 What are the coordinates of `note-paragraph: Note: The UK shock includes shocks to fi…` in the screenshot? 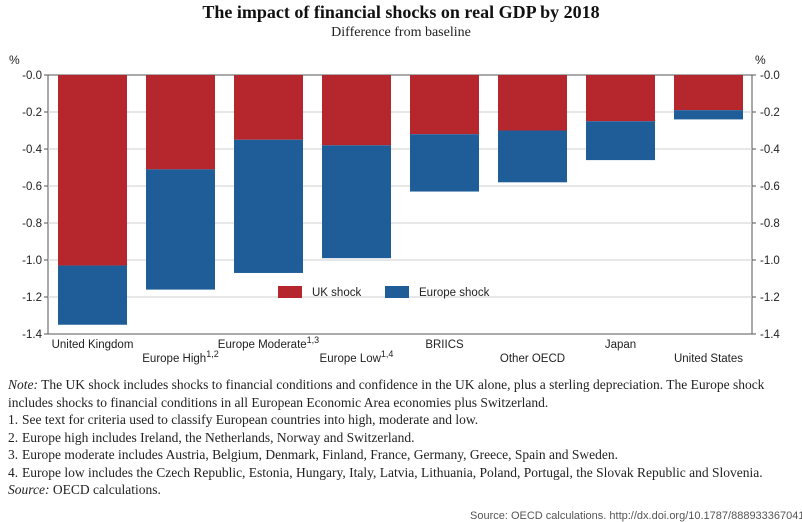 It's located at (403, 393).